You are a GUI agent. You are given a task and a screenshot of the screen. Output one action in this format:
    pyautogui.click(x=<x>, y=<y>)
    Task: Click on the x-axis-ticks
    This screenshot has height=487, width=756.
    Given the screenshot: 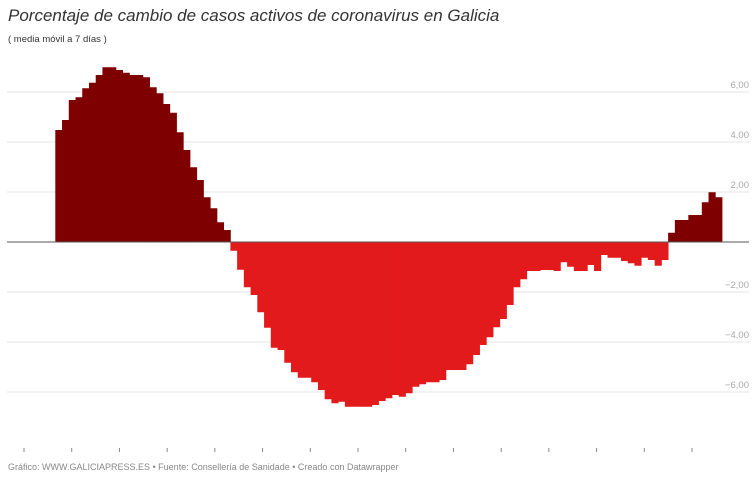 What is the action you would take?
    pyautogui.click(x=358, y=450)
    